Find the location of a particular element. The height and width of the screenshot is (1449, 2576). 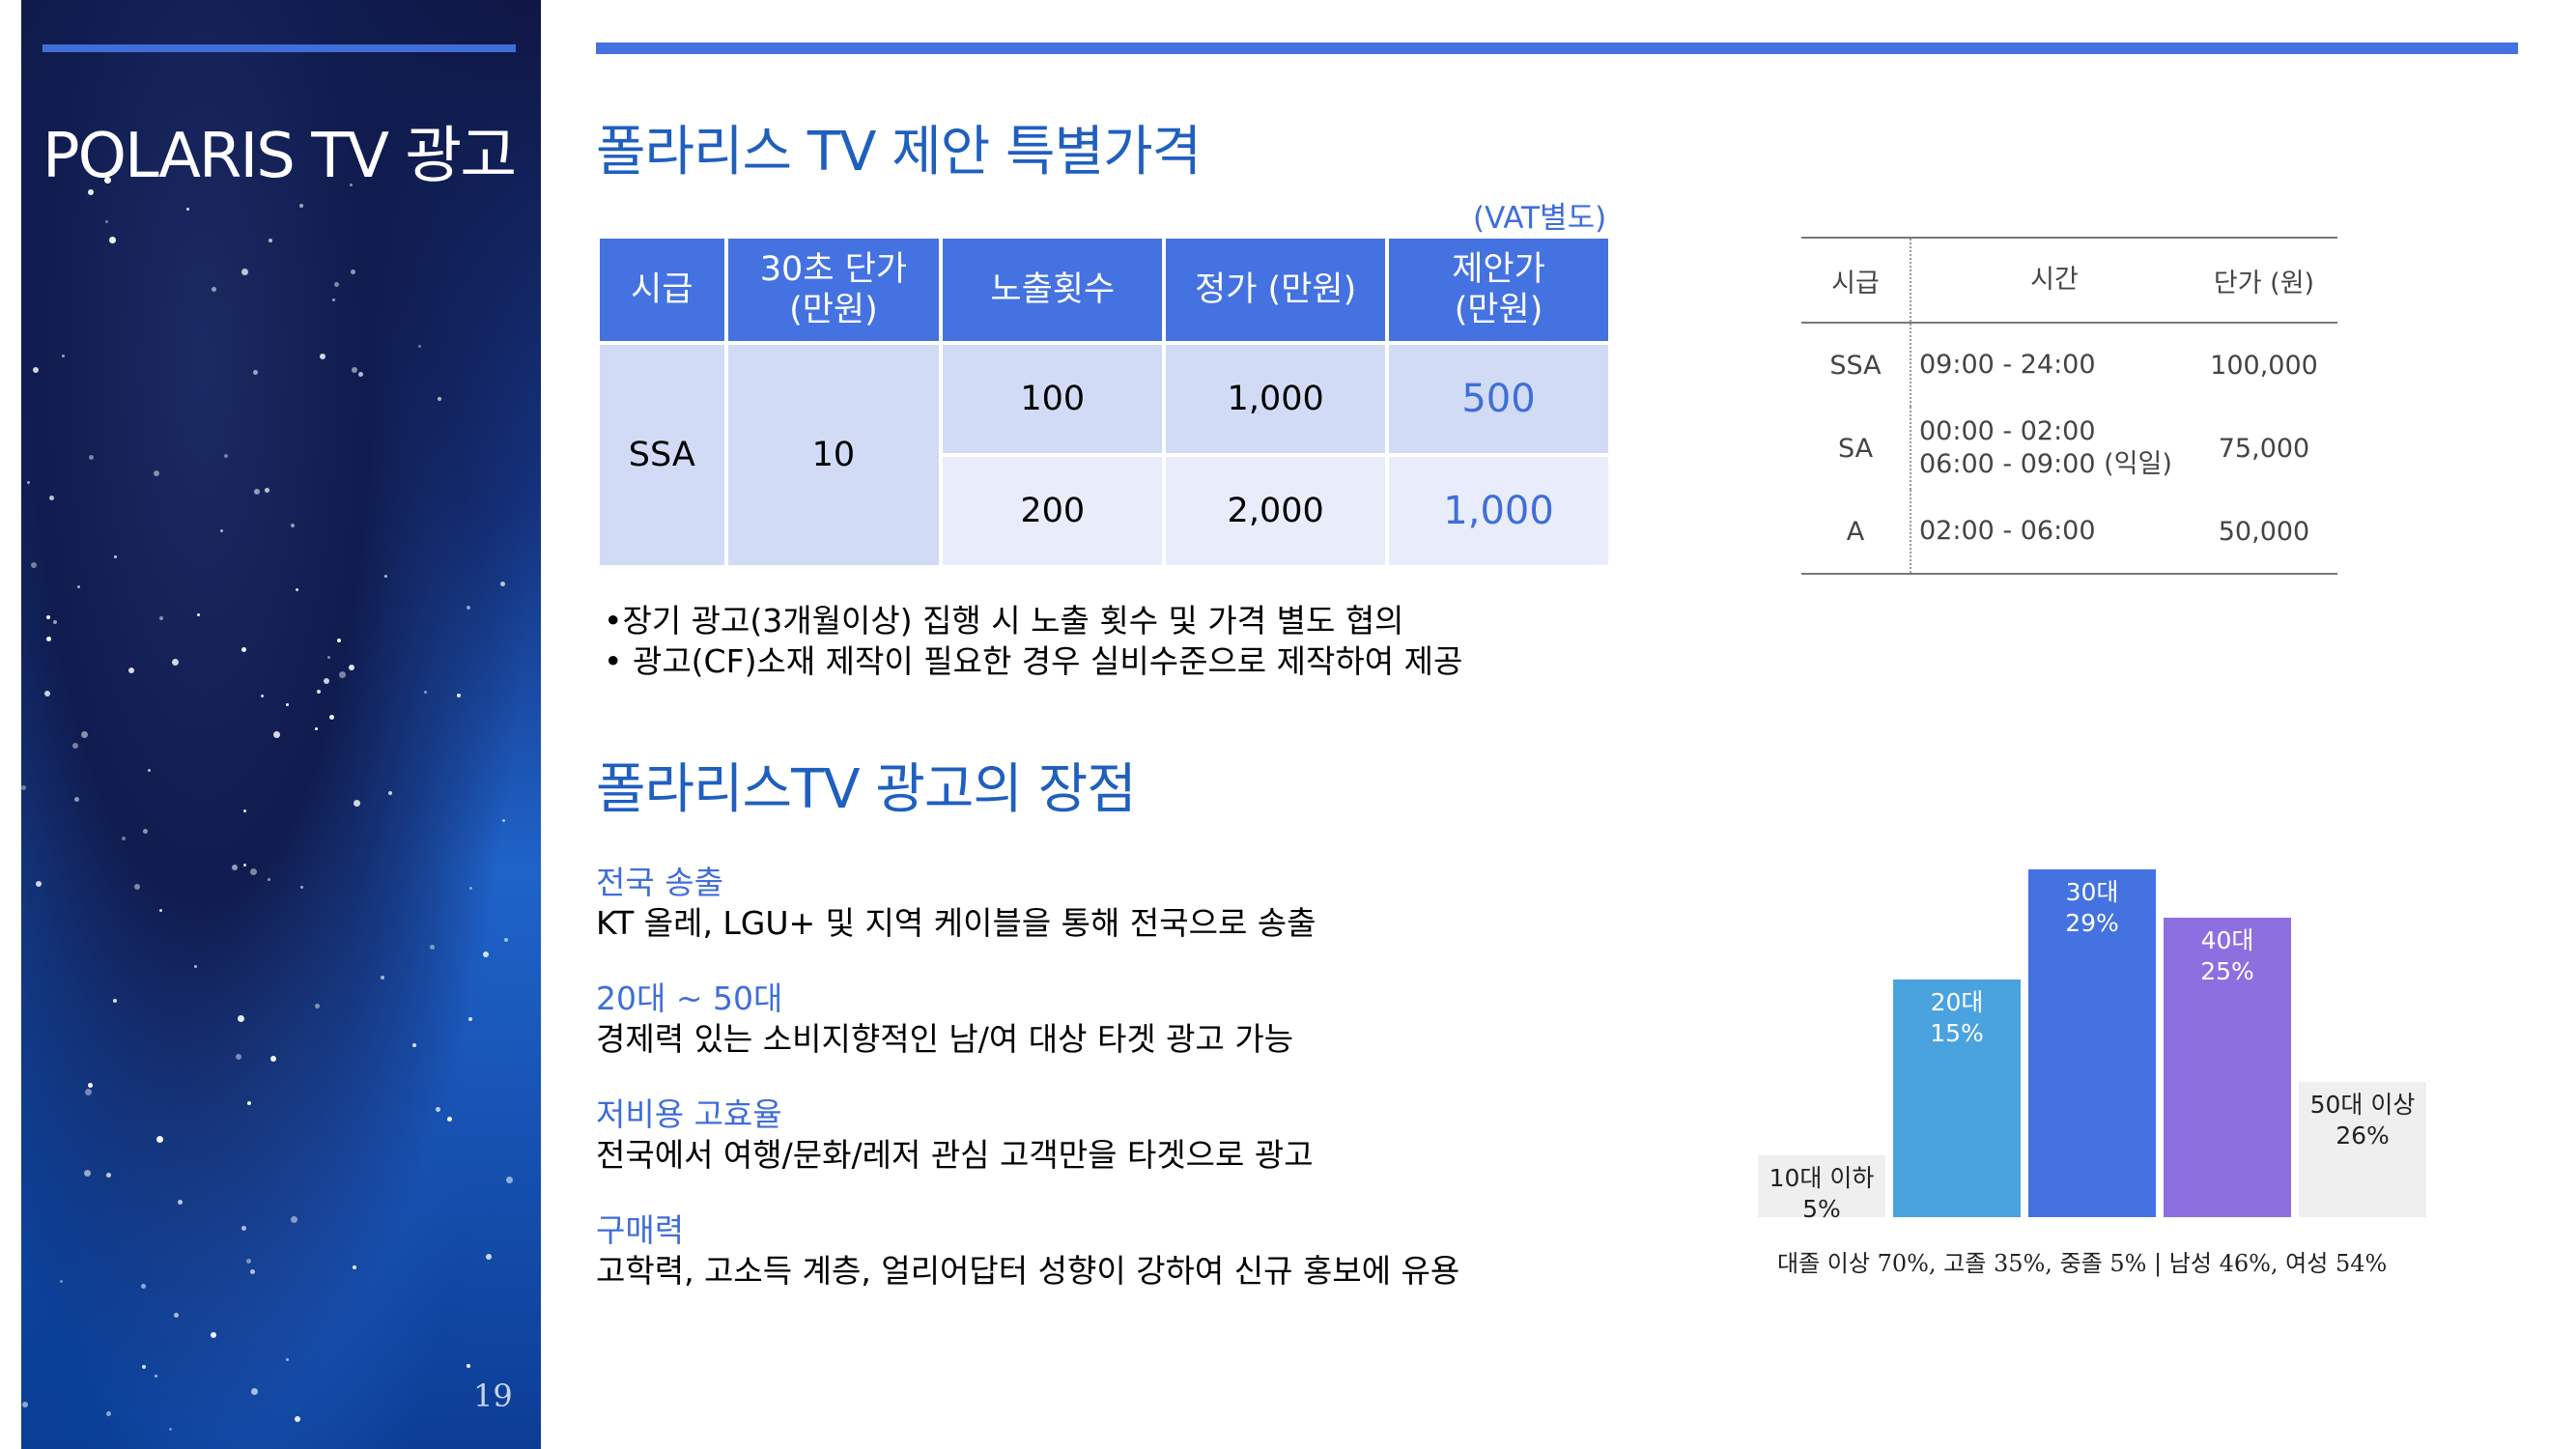

advantage-desc: 고학력, 고소득 계층, 얼리어답터 성향이 강하여 신규 홍보에 유용 is located at coordinates (1028, 1271).